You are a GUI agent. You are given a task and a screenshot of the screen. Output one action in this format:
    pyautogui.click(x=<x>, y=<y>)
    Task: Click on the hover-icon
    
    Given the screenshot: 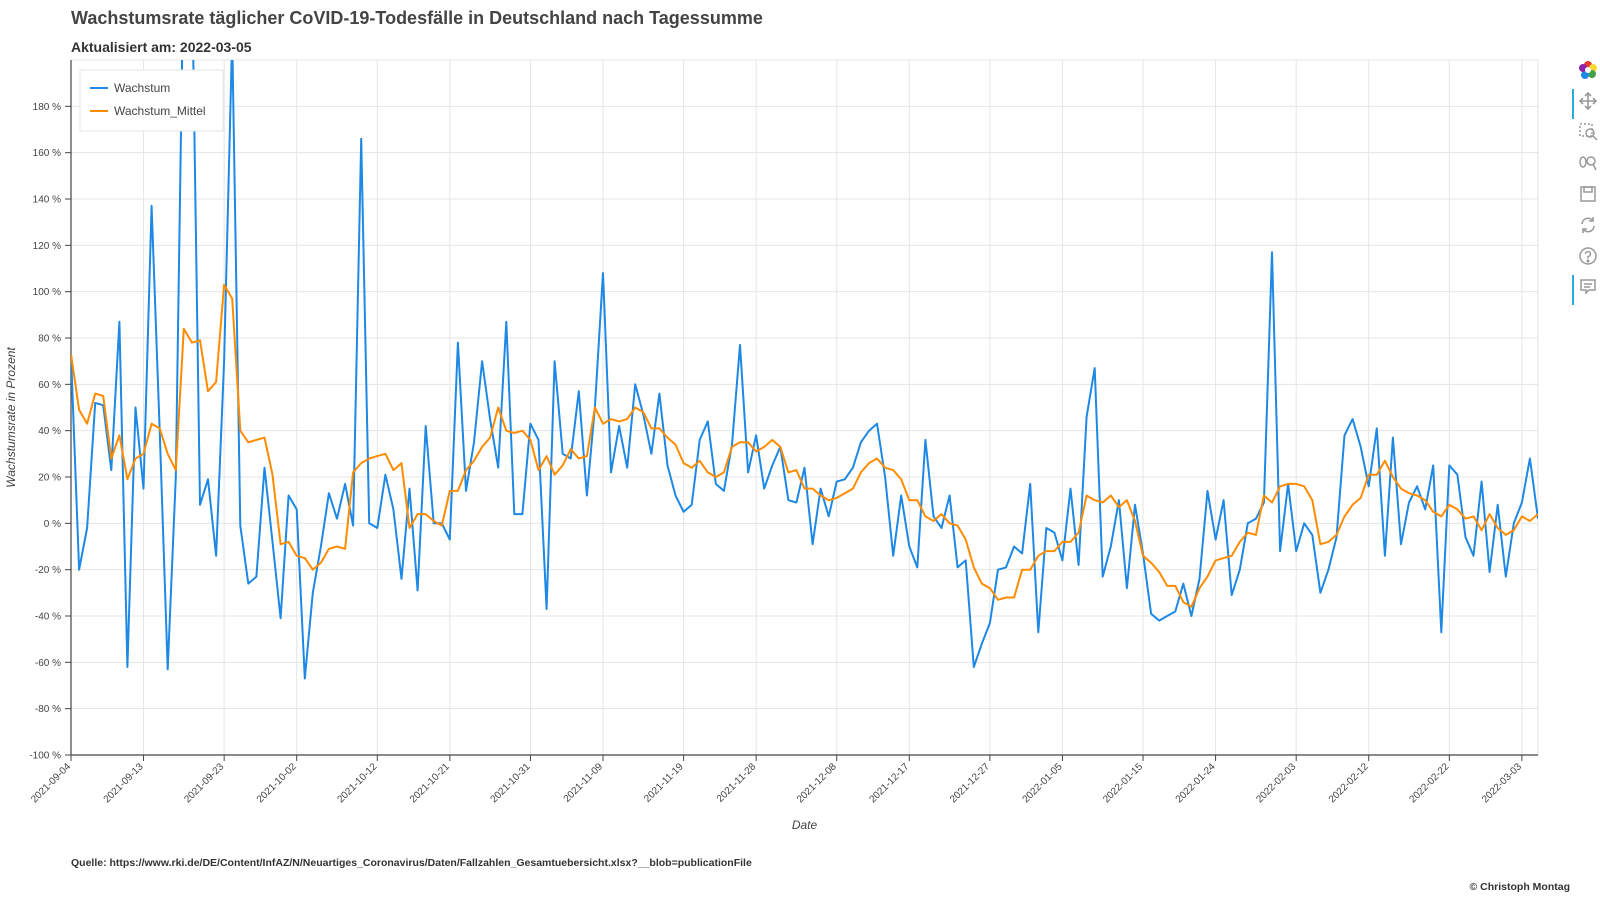 What is the action you would take?
    pyautogui.click(x=1586, y=290)
    